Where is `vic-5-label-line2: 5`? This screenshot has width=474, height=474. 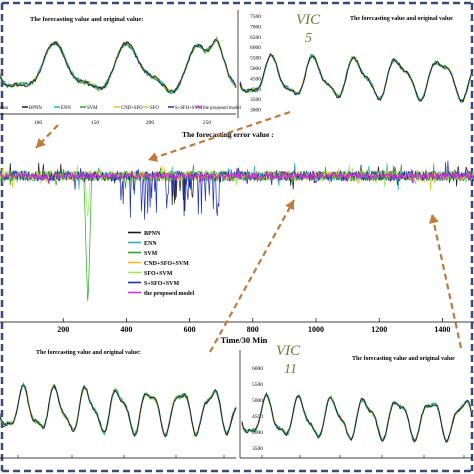
vic-5-label-line2: 5 is located at coordinates (308, 38).